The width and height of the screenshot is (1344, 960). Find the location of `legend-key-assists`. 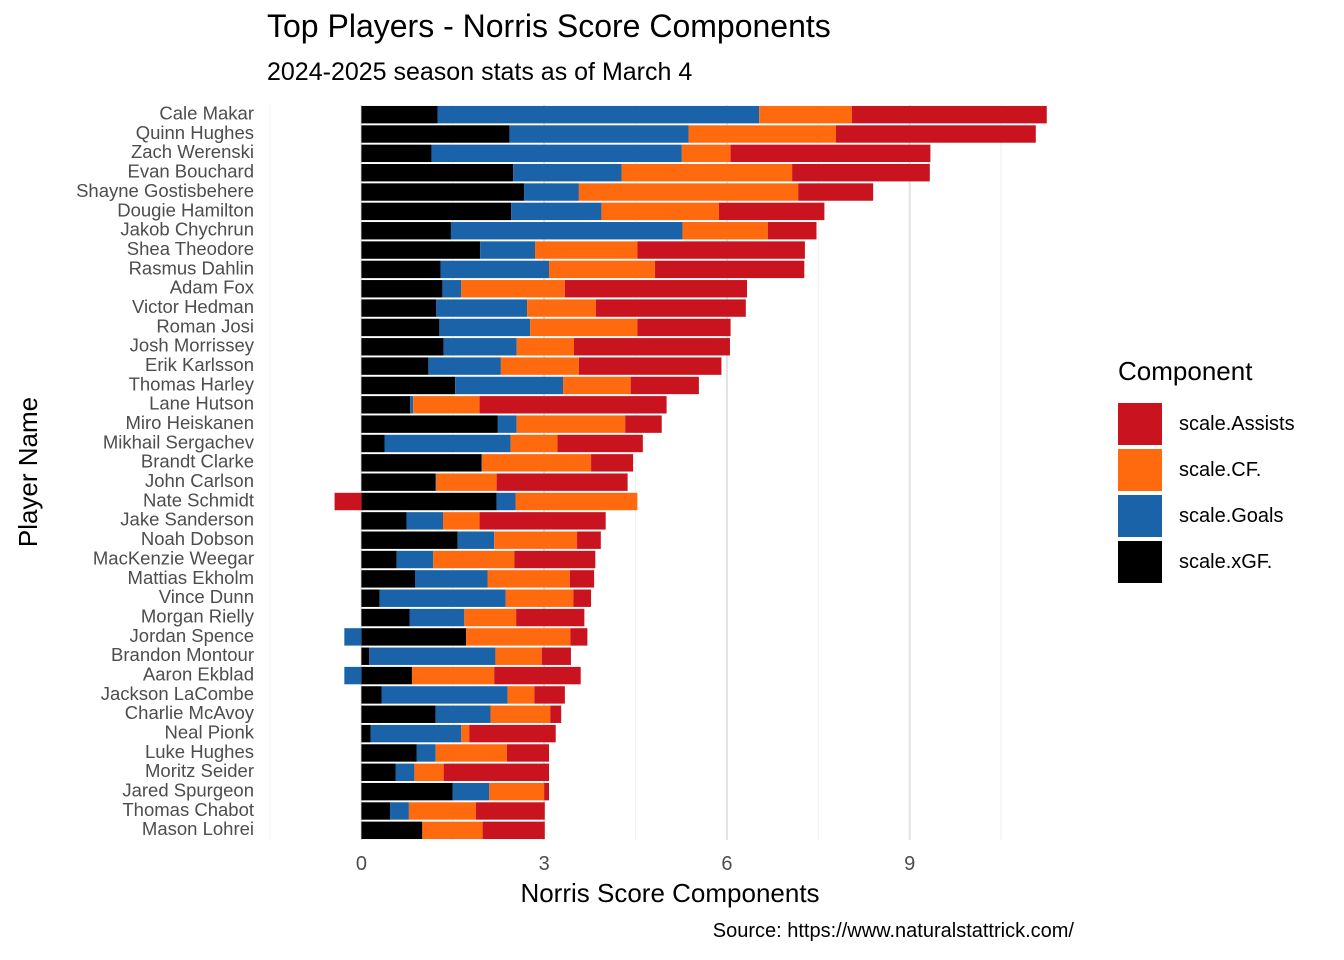

legend-key-assists is located at coordinates (1140, 424).